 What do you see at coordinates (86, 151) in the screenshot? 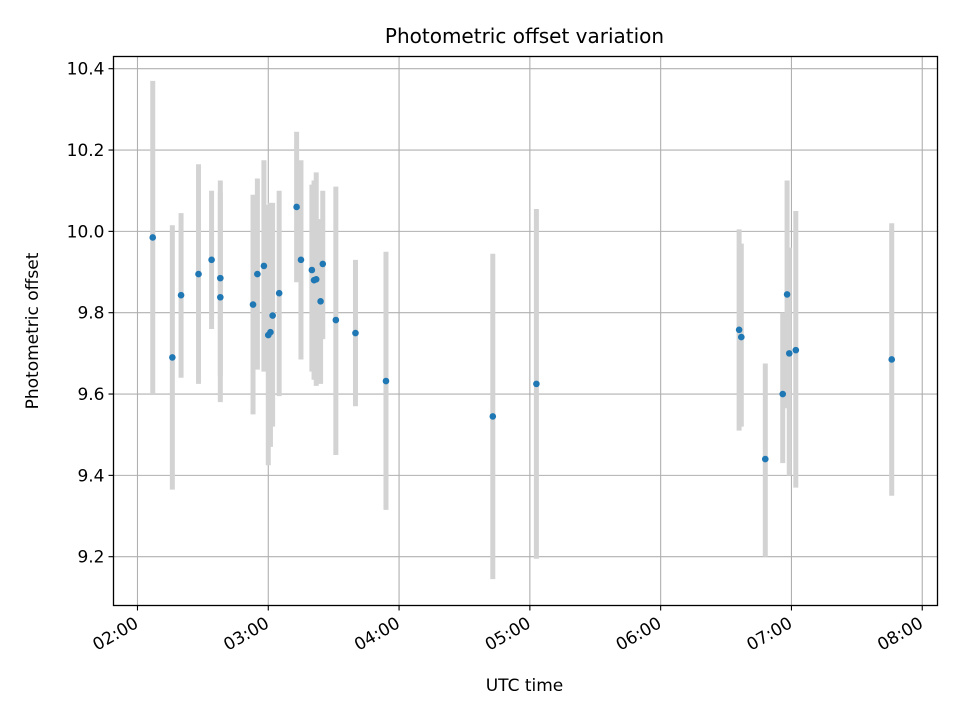
I see `y-tick-label: 10.2` at bounding box center [86, 151].